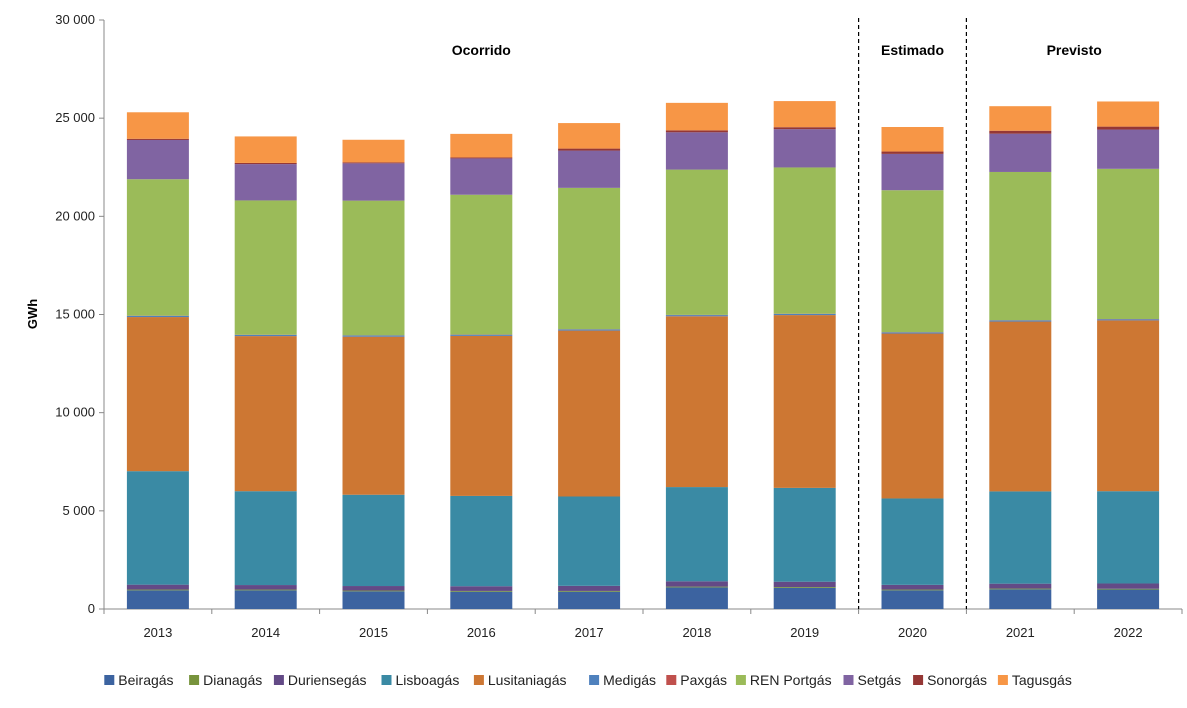 This screenshot has height=708, width=1187. What do you see at coordinates (880, 680) in the screenshot?
I see `legend-label: Setgás` at bounding box center [880, 680].